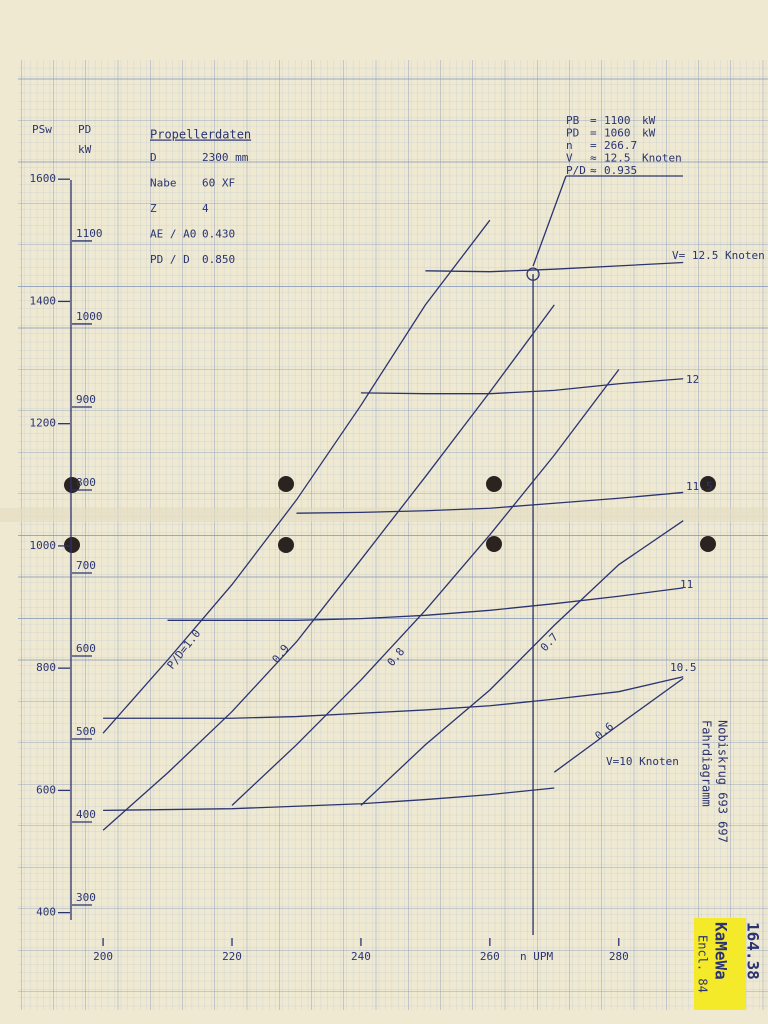 This screenshot has width=768, height=1024. I want to click on prop-key: Nabe, so click(163, 183).